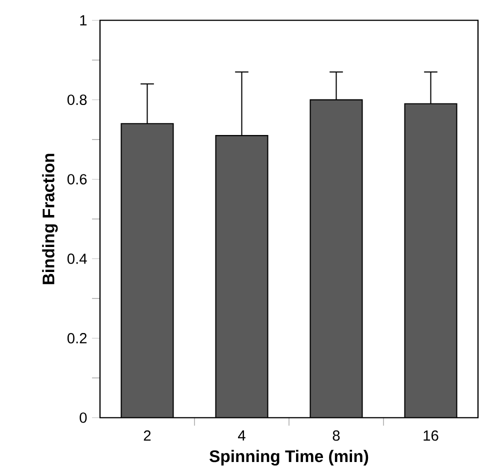 The width and height of the screenshot is (481, 471). I want to click on y-tick-label: 1, so click(83, 20).